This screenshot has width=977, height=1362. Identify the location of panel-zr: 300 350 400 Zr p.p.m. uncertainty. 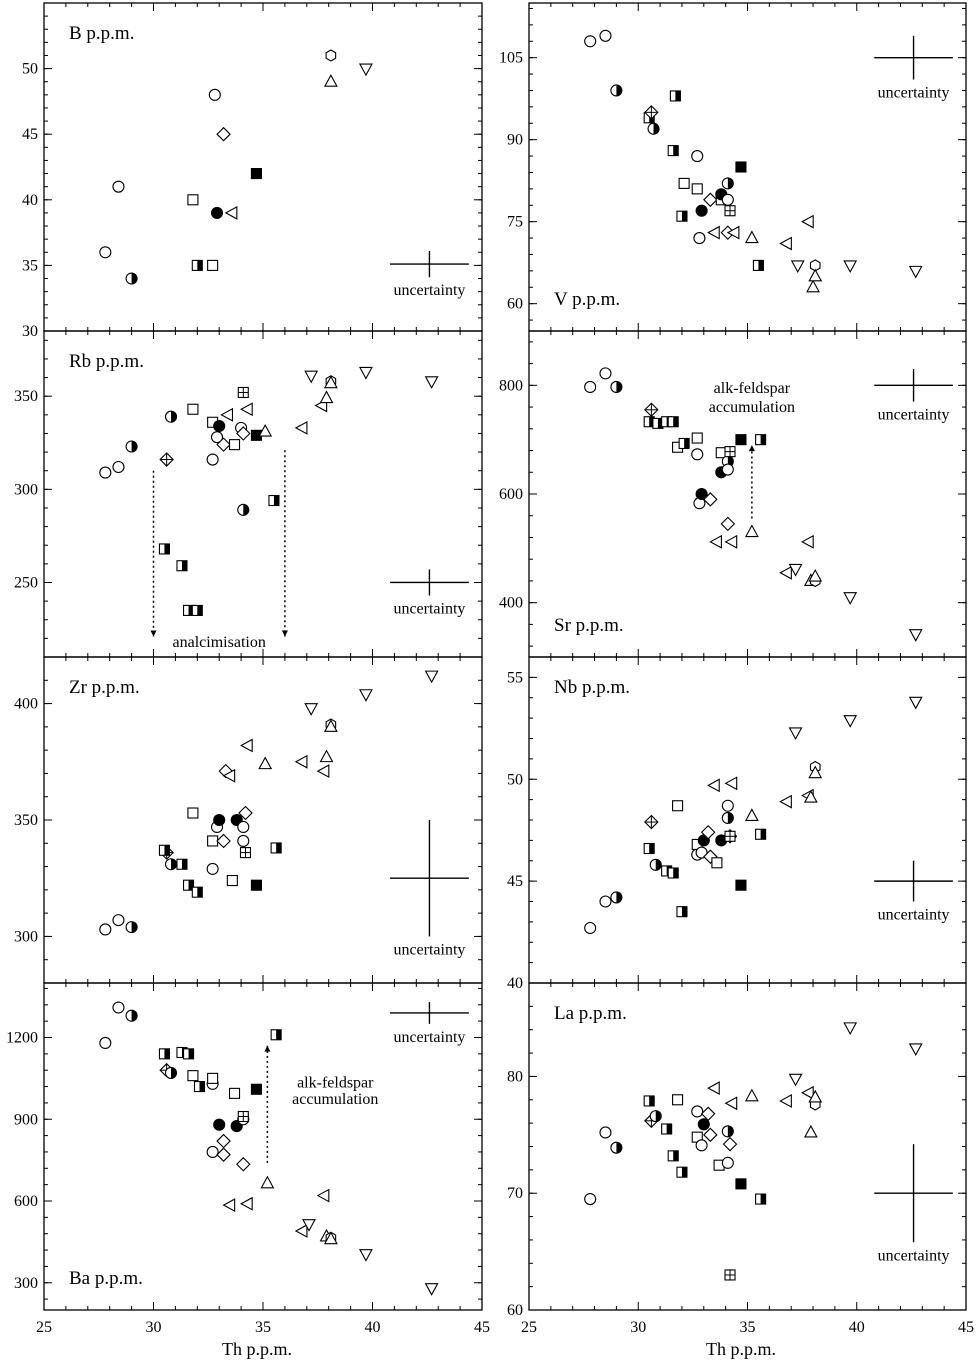
(248, 820).